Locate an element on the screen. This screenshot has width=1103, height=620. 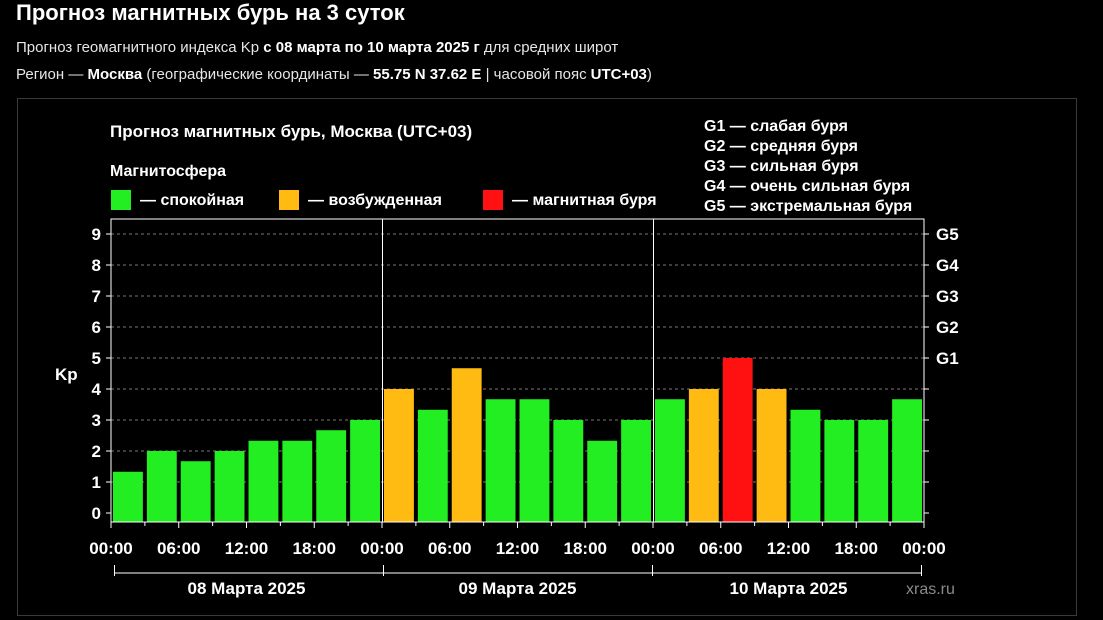
chart-title: Прогноз магнитных бурь, Москва (UTC+03) is located at coordinates (291, 131).